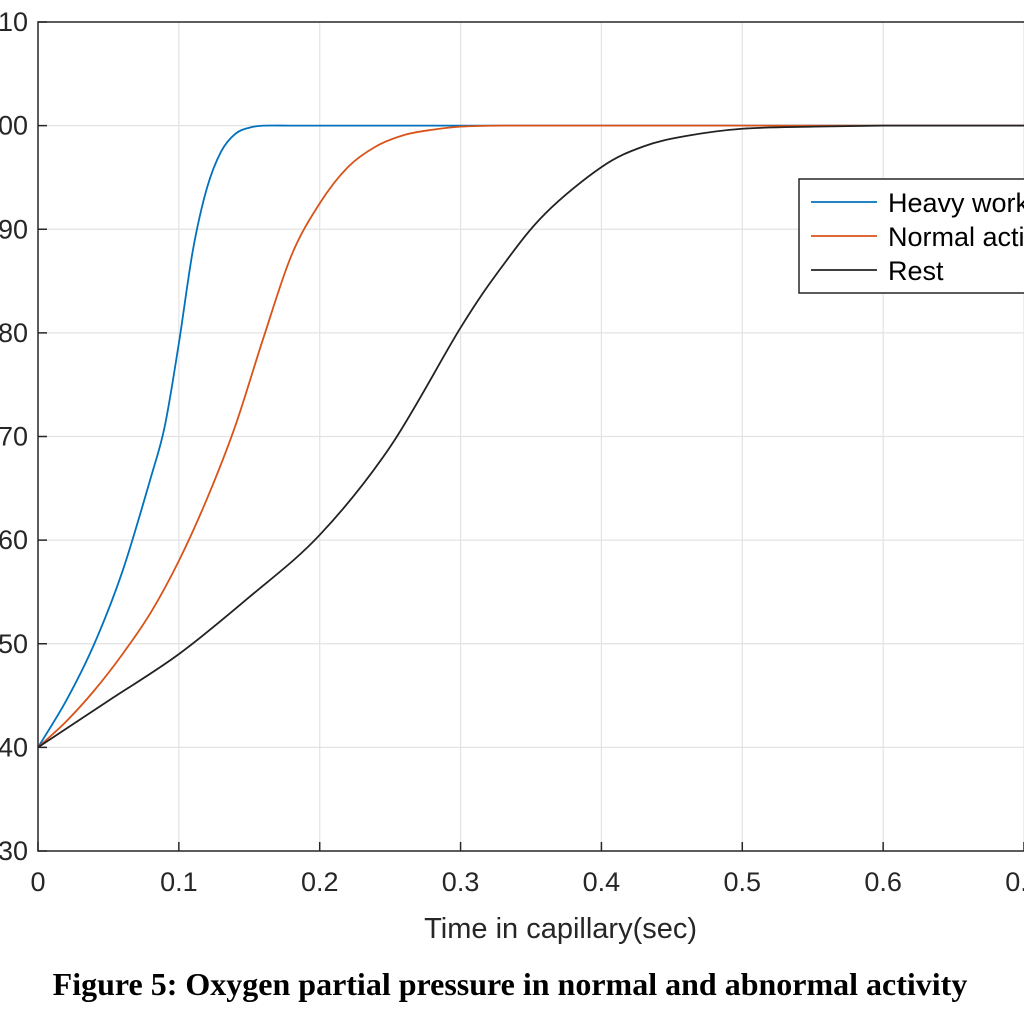 The height and width of the screenshot is (1024, 1024). I want to click on legend-label: Heavy work, so click(956, 203).